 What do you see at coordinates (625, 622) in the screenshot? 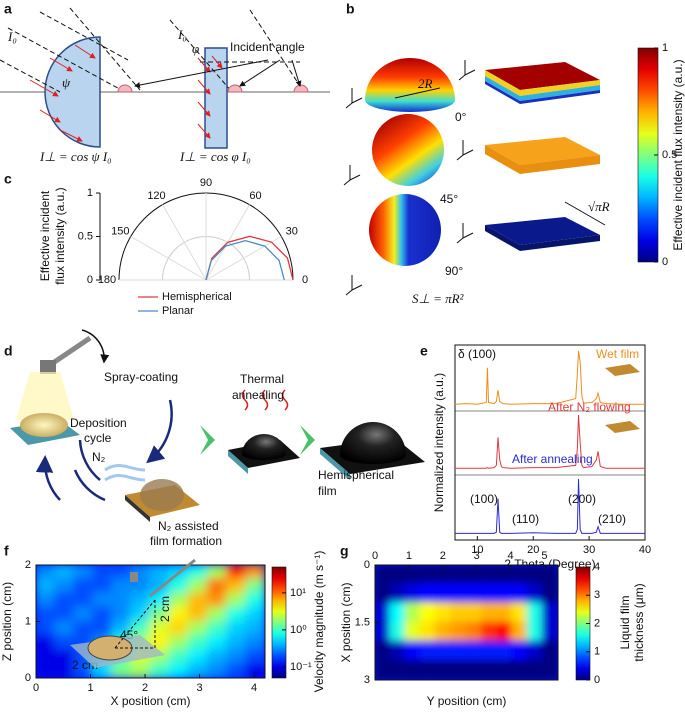
I see `colorbar-title: Liquid film` at bounding box center [625, 622].